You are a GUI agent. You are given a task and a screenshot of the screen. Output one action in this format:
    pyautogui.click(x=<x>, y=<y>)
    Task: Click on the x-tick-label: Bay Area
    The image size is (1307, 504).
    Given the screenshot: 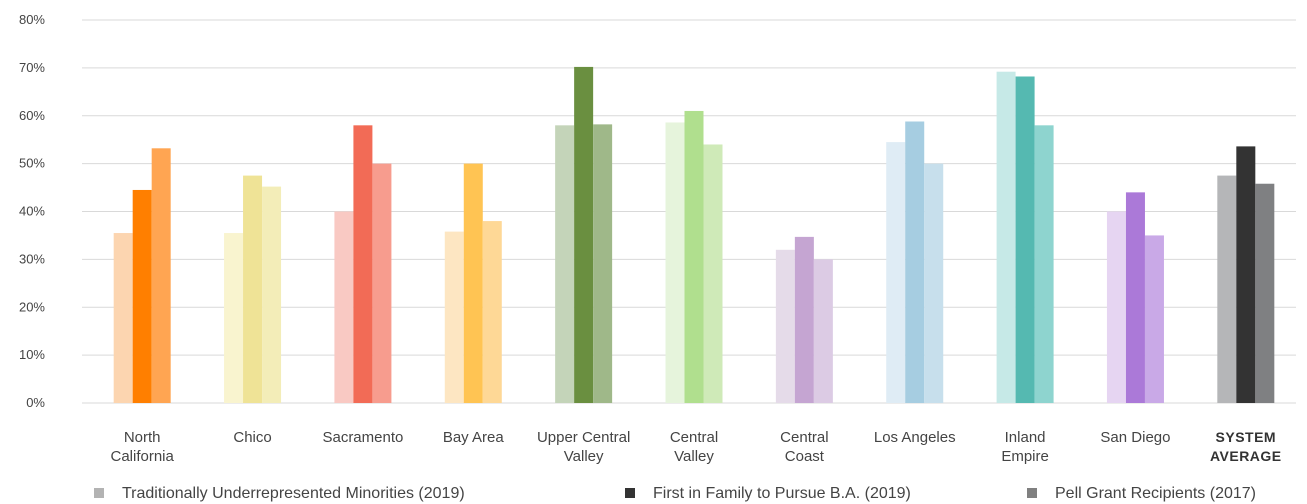 What is the action you would take?
    pyautogui.click(x=474, y=437)
    